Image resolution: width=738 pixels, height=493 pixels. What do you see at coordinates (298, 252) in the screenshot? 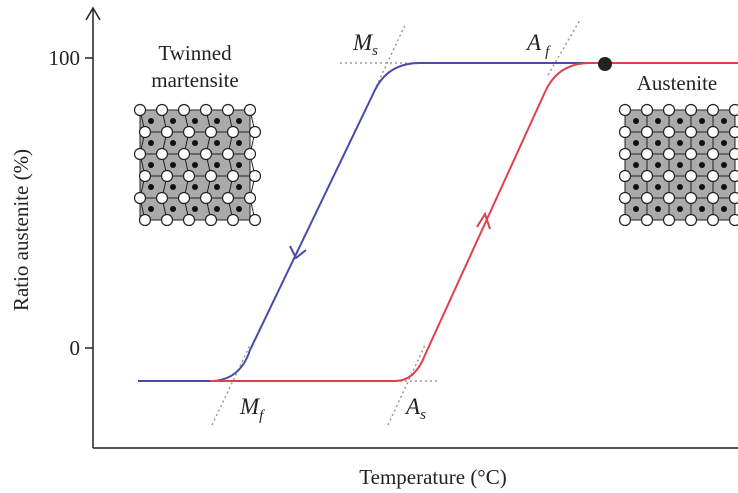
I see `cooling-arrow` at bounding box center [298, 252].